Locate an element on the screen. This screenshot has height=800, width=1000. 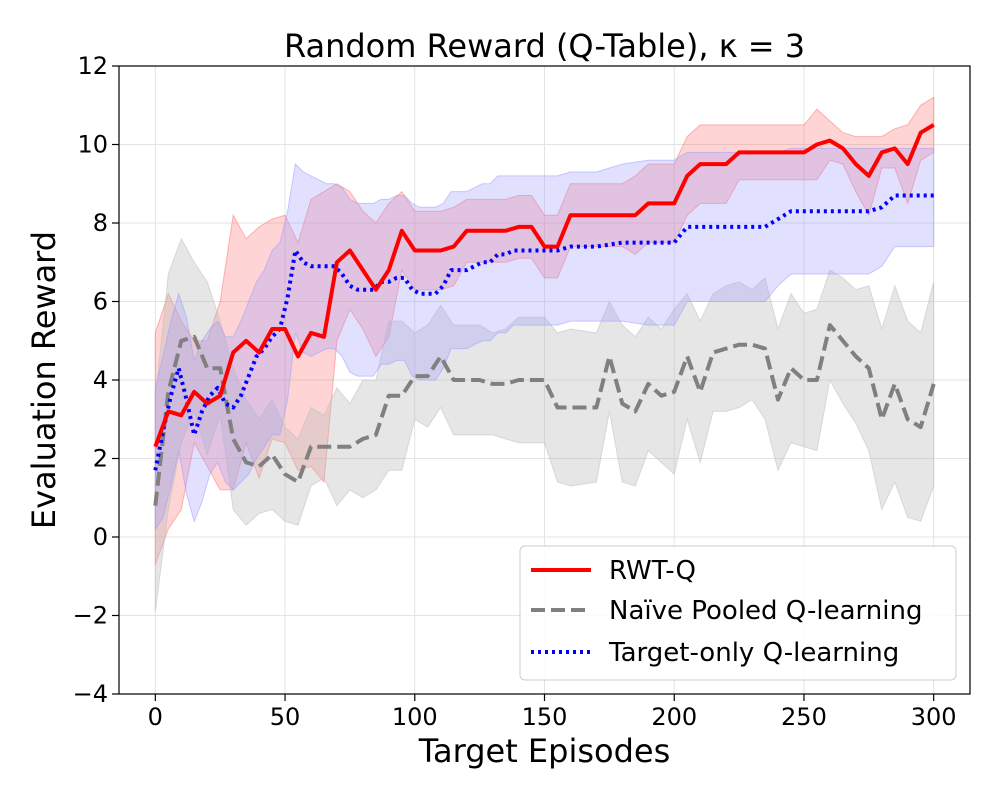
x-tick-label: 150 is located at coordinates (545, 717).